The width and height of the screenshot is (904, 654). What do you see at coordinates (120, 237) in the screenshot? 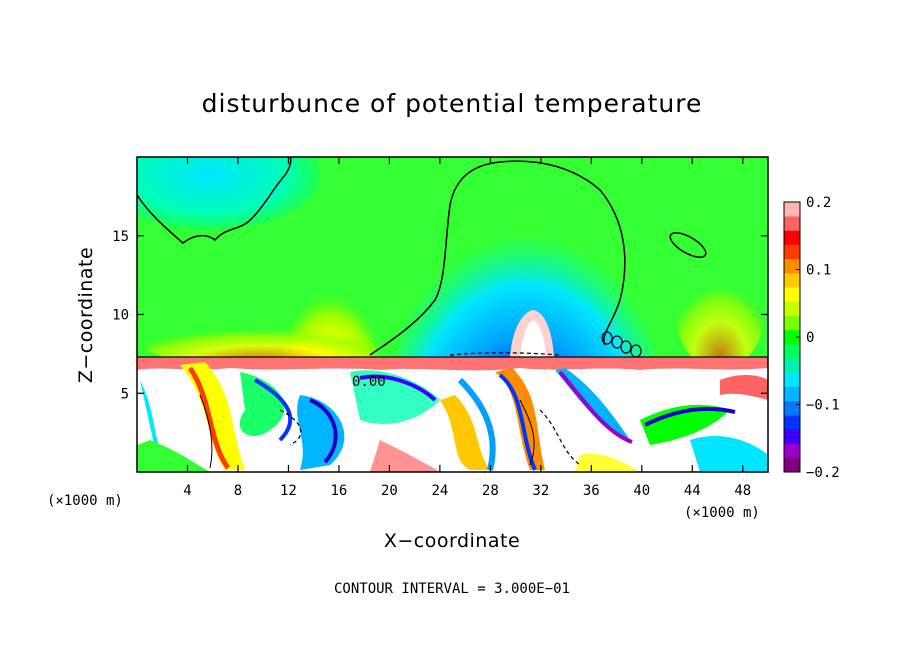
I see `y-tick-label: 15` at bounding box center [120, 237].